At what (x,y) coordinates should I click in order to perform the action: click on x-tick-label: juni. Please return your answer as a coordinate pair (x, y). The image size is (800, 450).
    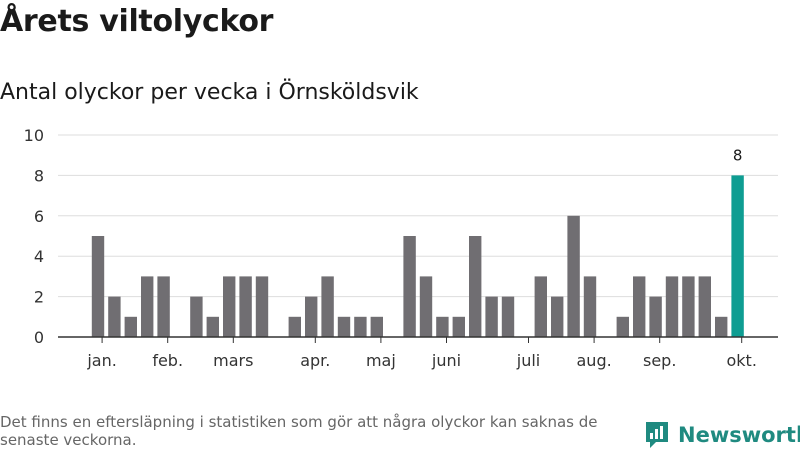
    Looking at the image, I should click on (446, 360).